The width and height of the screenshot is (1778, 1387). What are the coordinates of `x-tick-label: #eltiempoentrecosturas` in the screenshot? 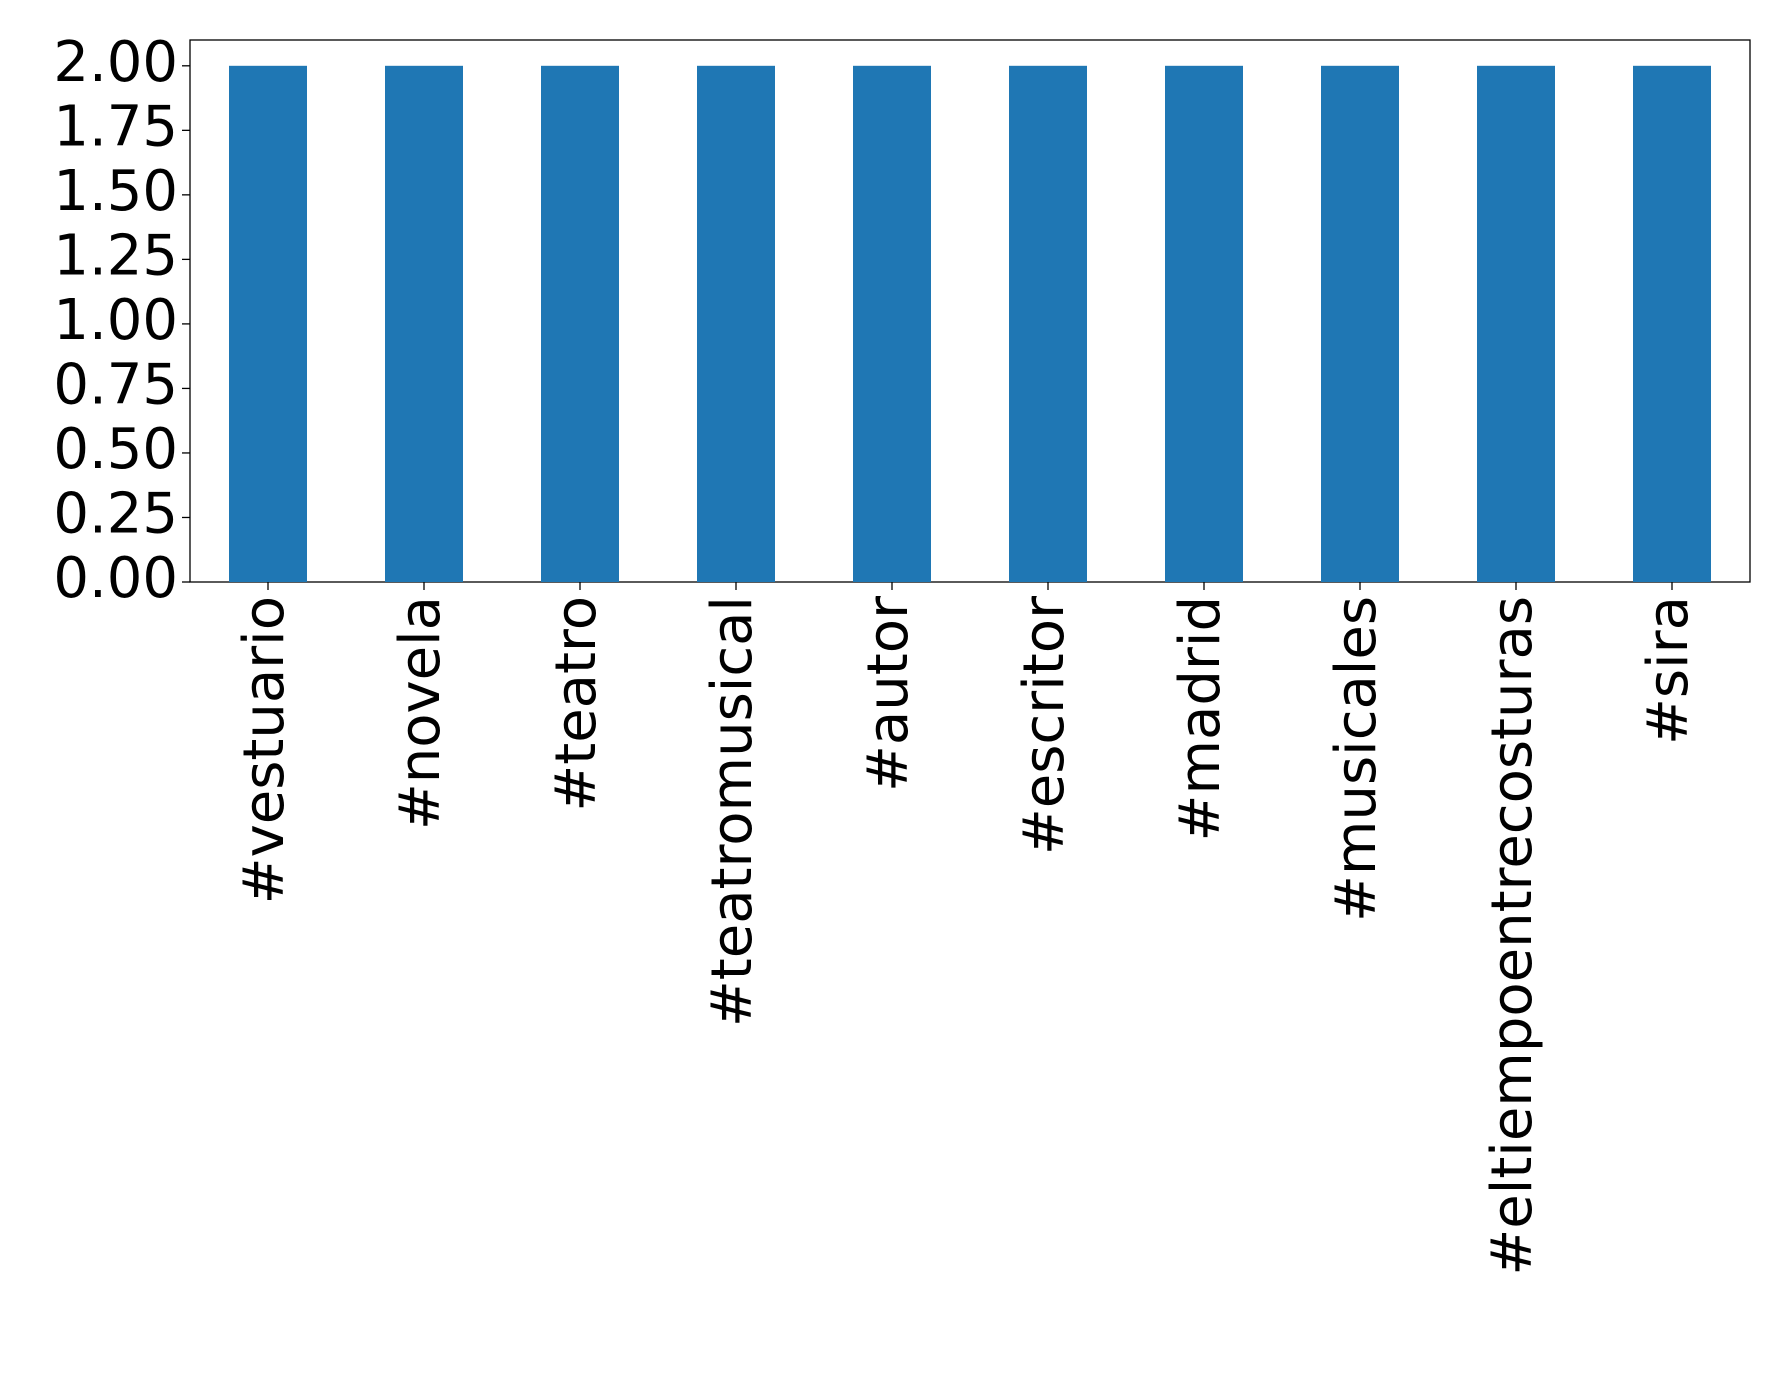 It's located at (1512, 936).